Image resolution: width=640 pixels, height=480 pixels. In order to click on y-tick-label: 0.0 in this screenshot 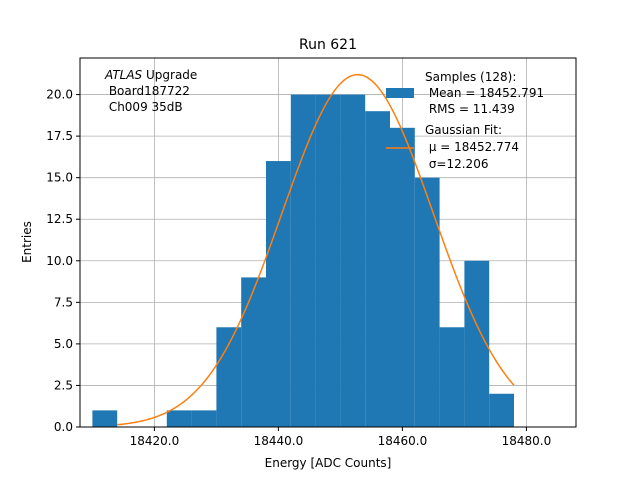, I will do `click(63, 427)`.